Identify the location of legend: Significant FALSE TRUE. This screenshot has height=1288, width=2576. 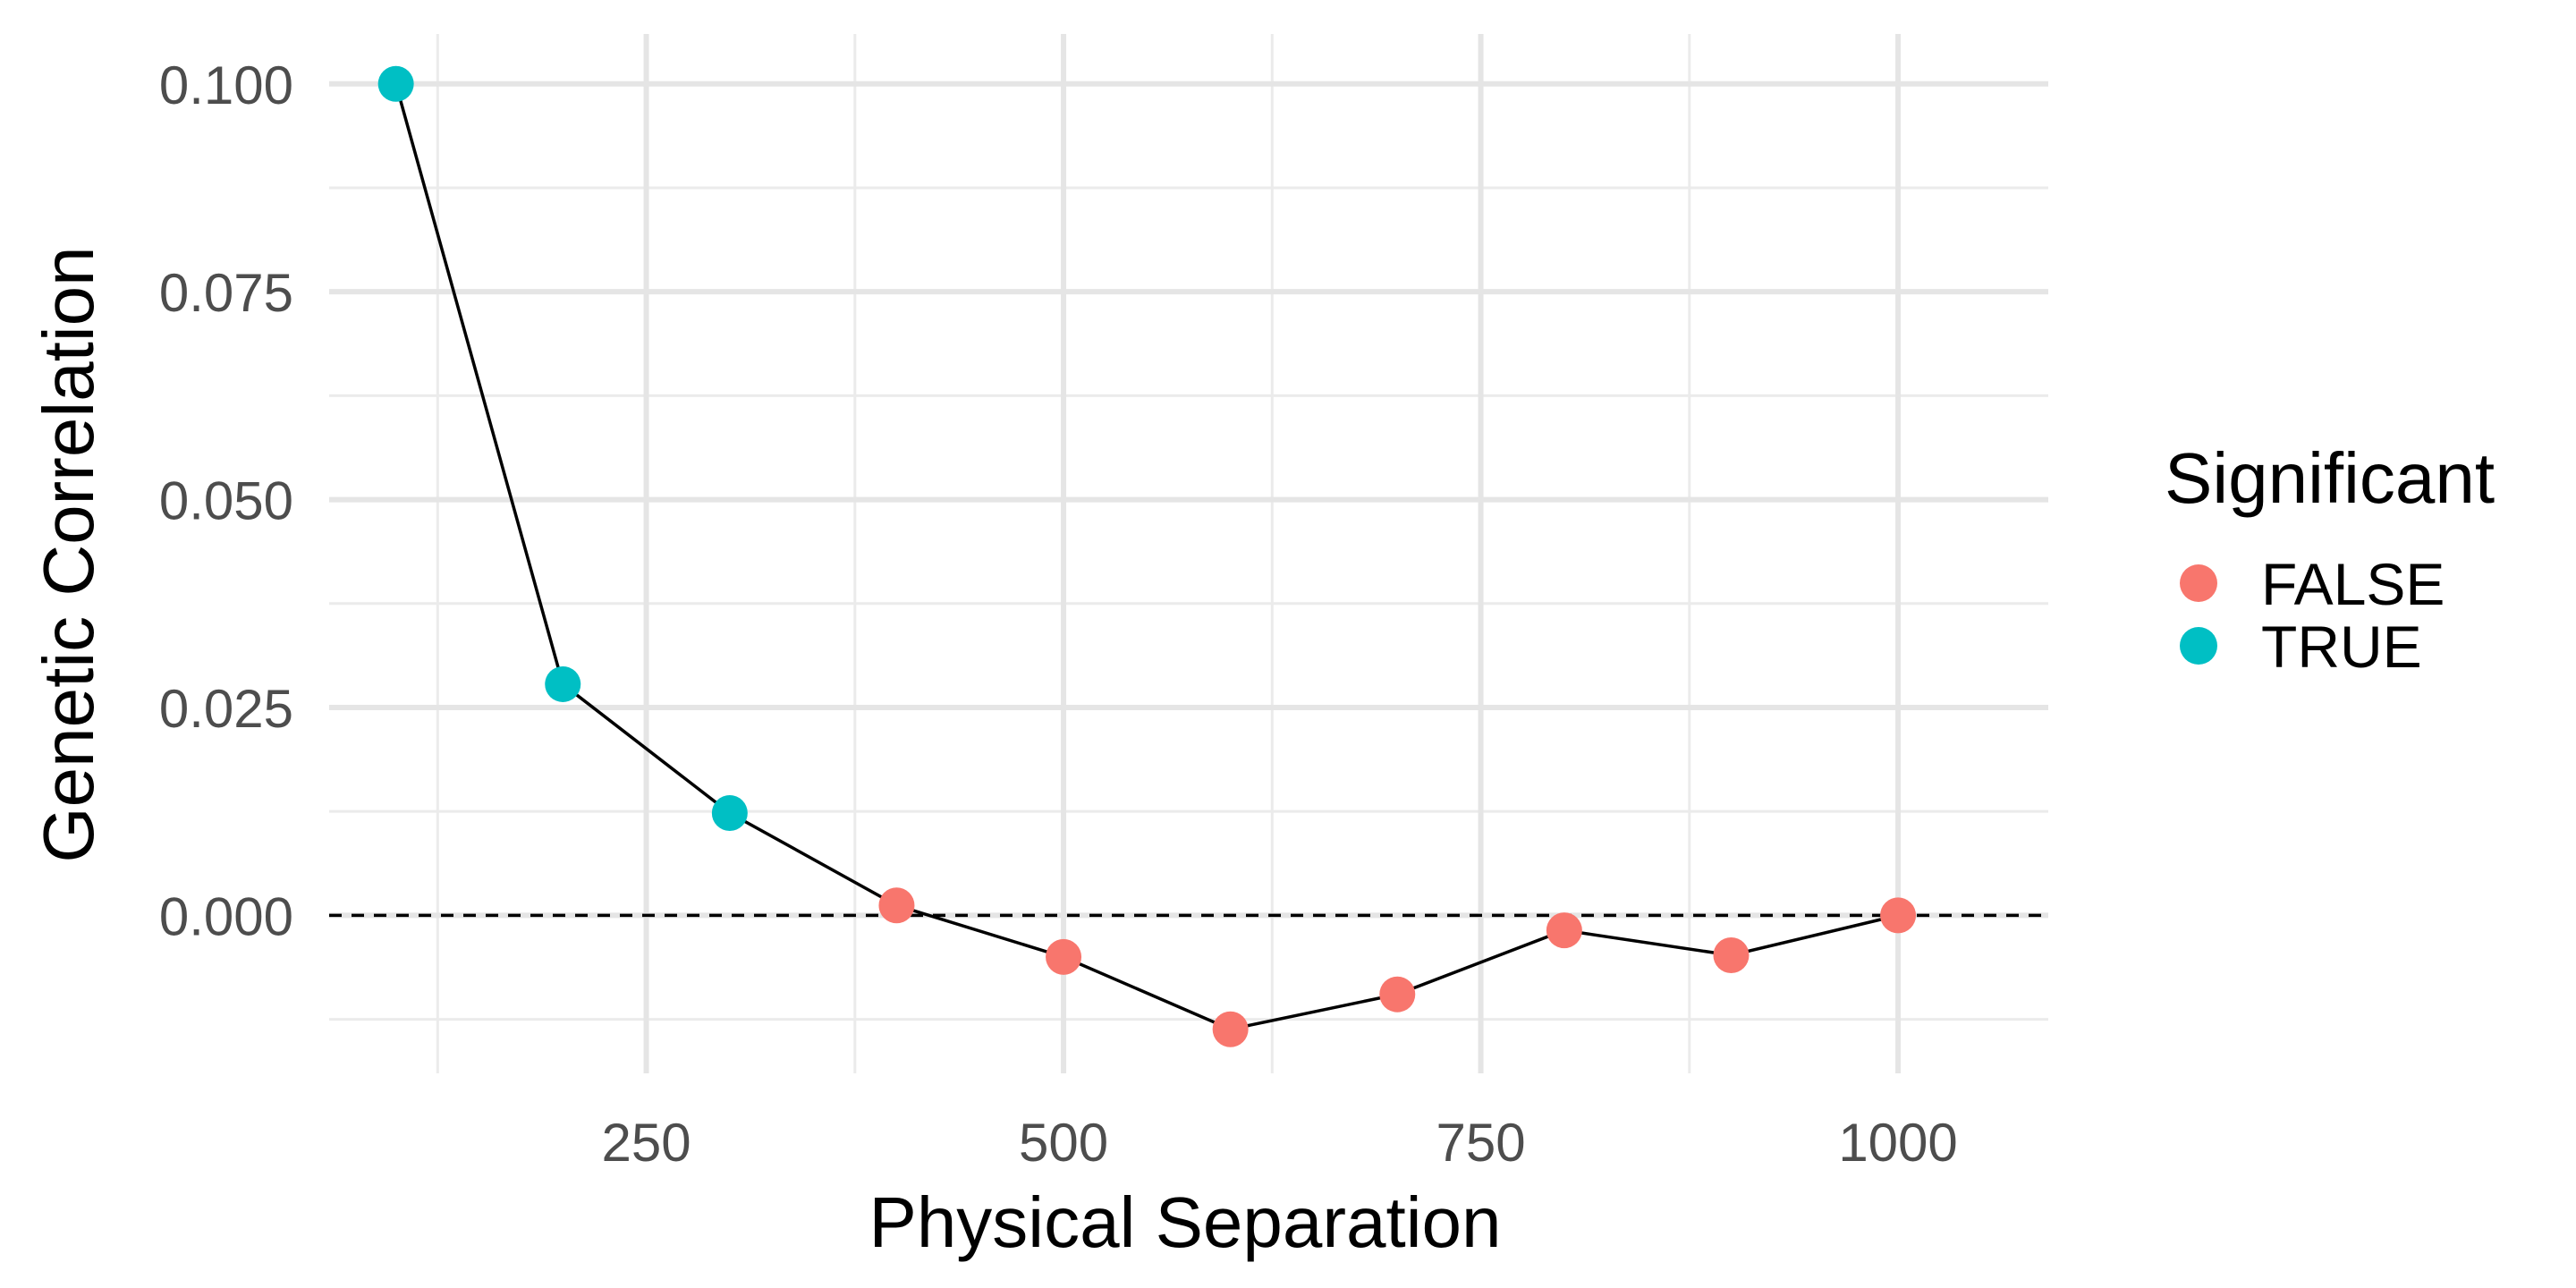
(2330, 559).